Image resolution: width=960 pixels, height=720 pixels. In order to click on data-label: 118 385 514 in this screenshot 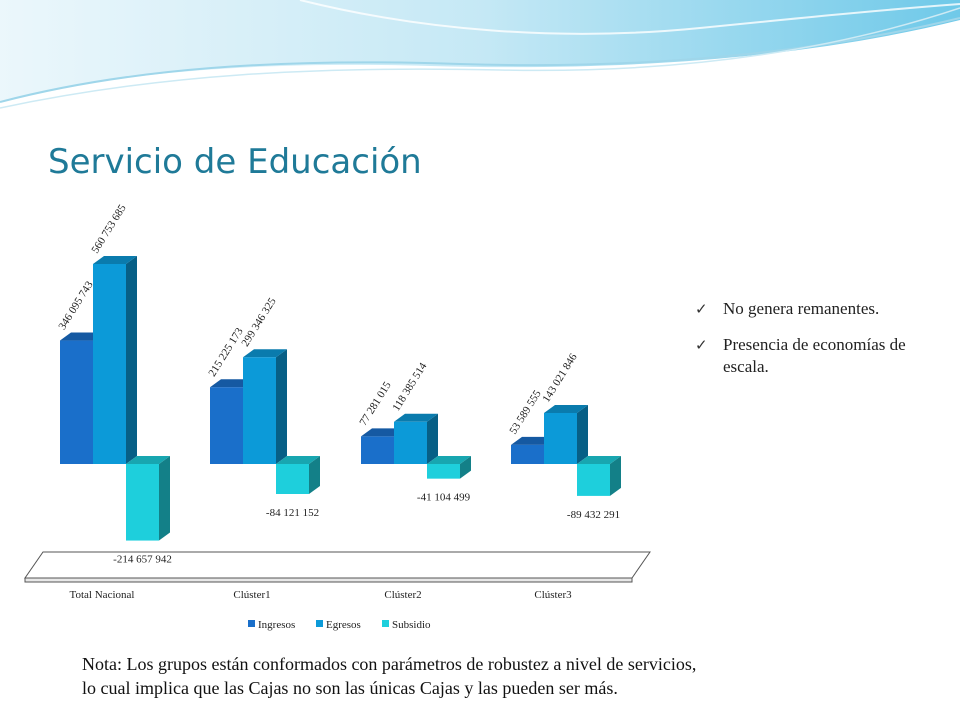, I will do `click(409, 386)`.